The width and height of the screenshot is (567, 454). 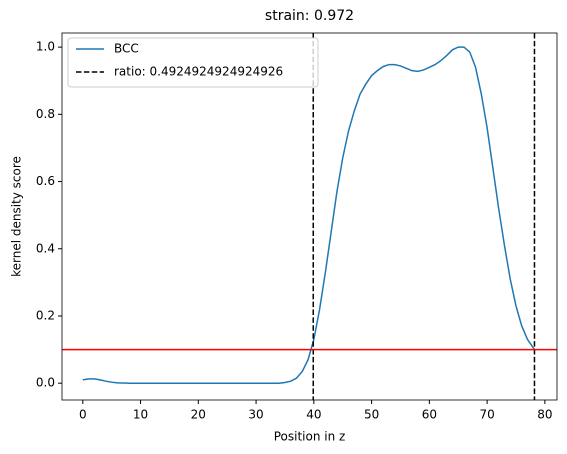 What do you see at coordinates (83, 415) in the screenshot?
I see `x-tick-label: 0` at bounding box center [83, 415].